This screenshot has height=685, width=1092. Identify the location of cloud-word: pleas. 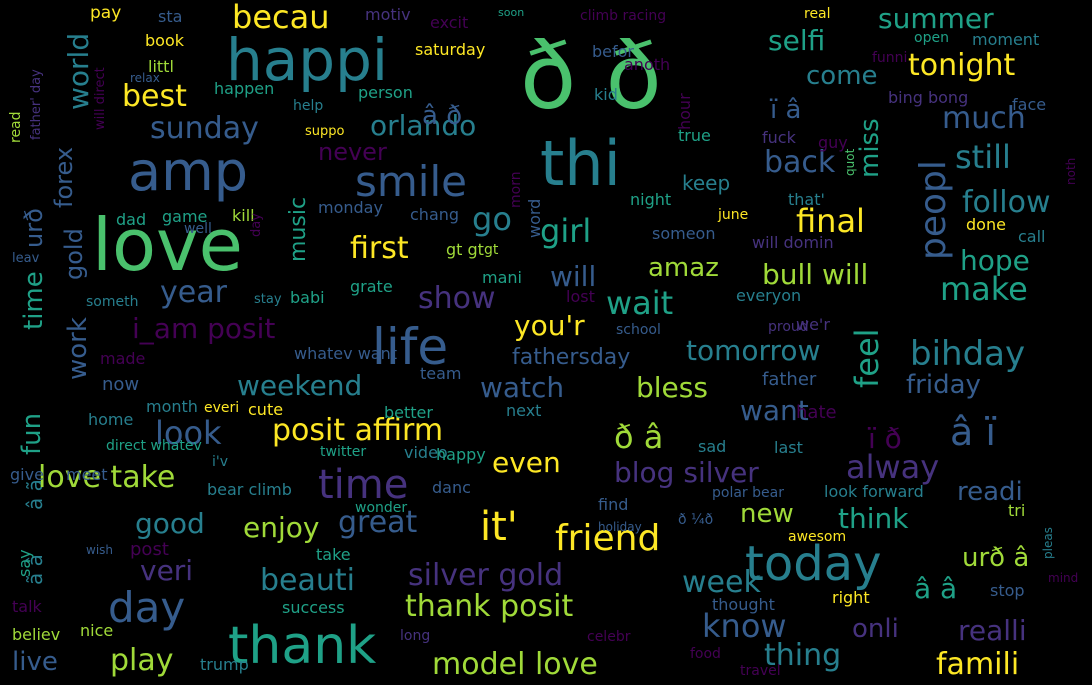
(1048, 543).